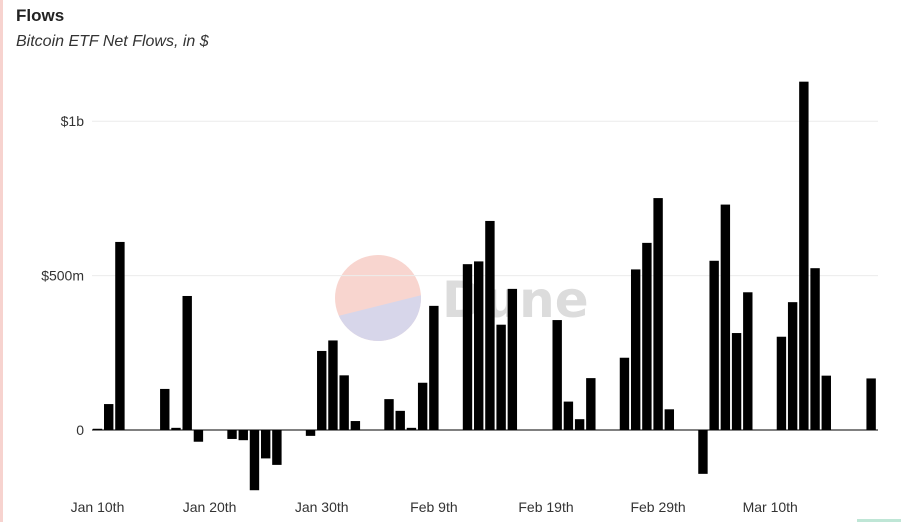 This screenshot has height=522, width=913. I want to click on y-axis-ticks: 0 $500m $1b, so click(62, 275).